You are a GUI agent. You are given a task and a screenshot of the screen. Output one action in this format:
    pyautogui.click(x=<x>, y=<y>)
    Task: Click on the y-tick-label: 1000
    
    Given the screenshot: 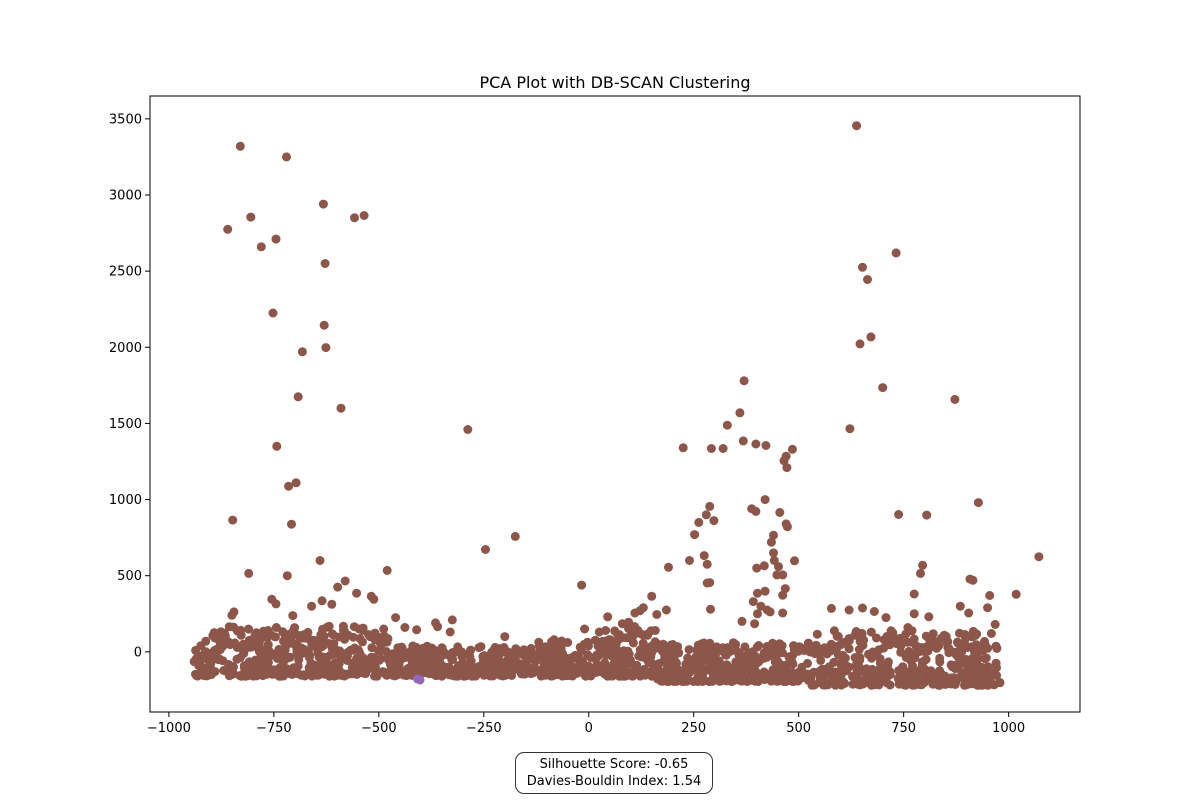 What is the action you would take?
    pyautogui.click(x=125, y=500)
    